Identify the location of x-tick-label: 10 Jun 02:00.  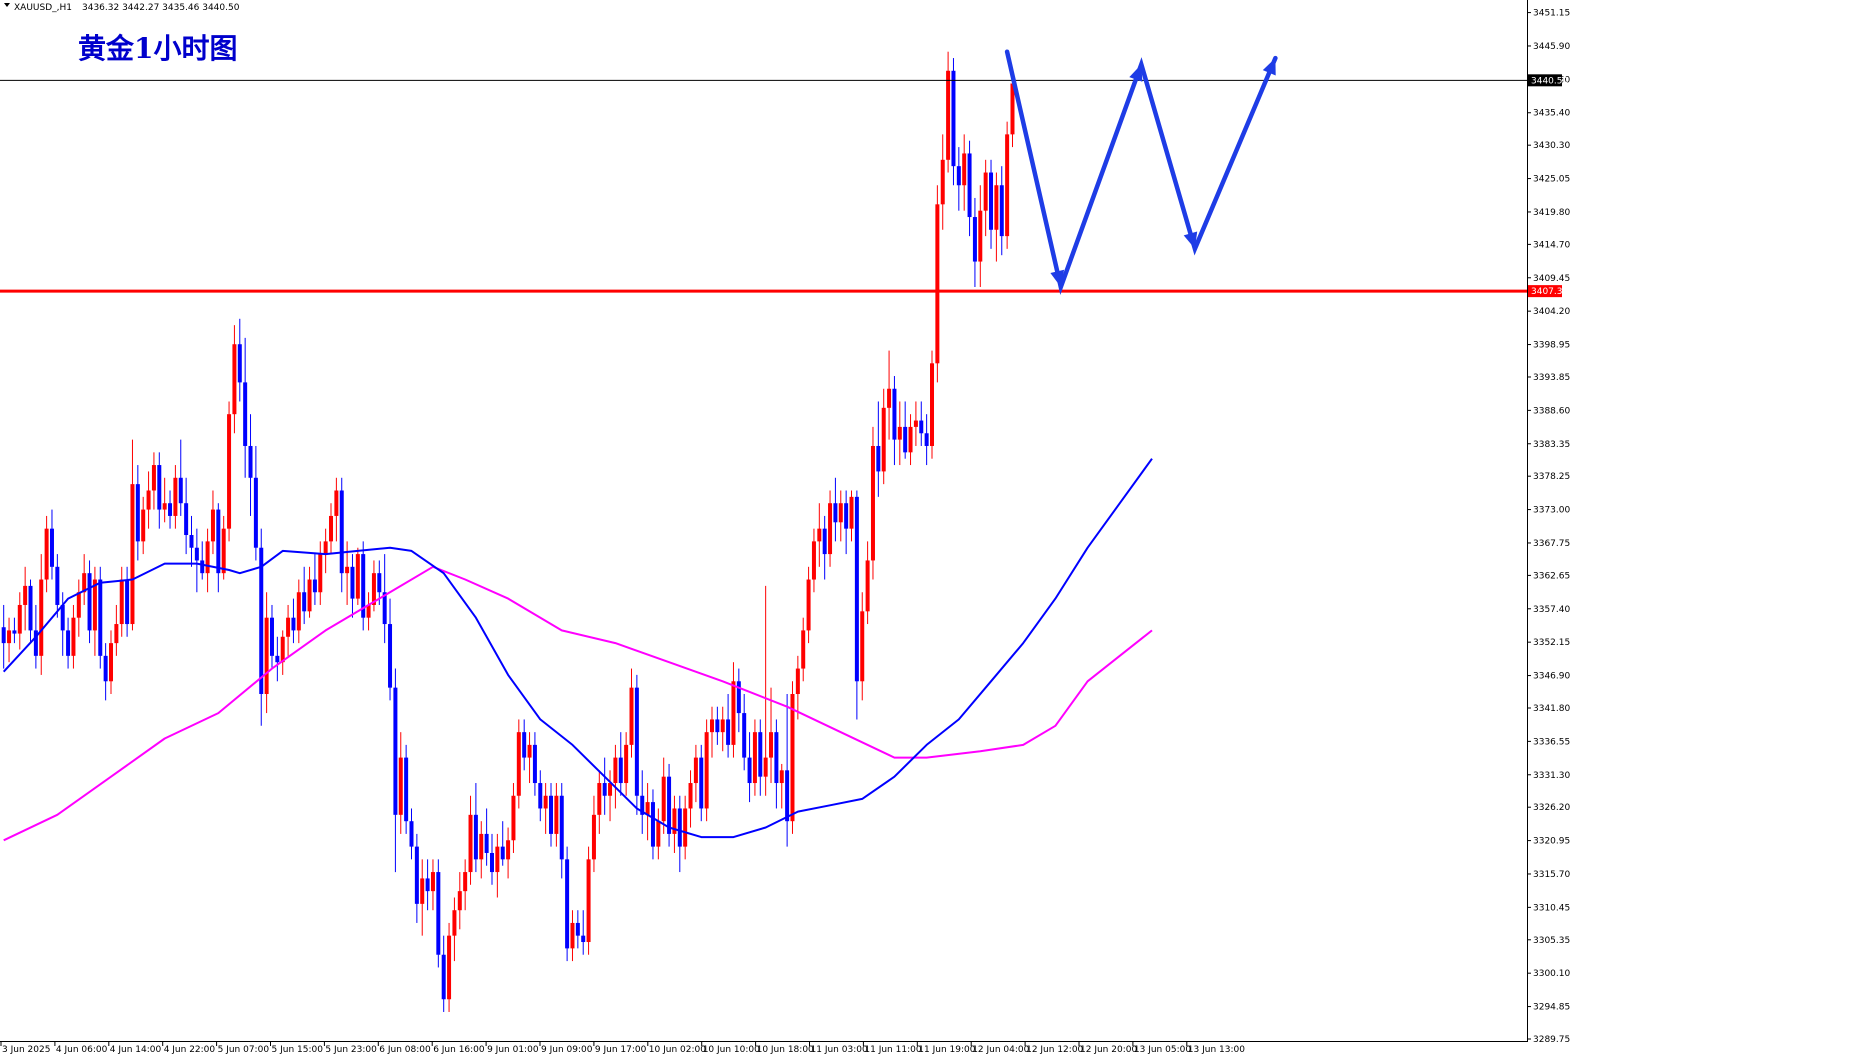
(677, 1050).